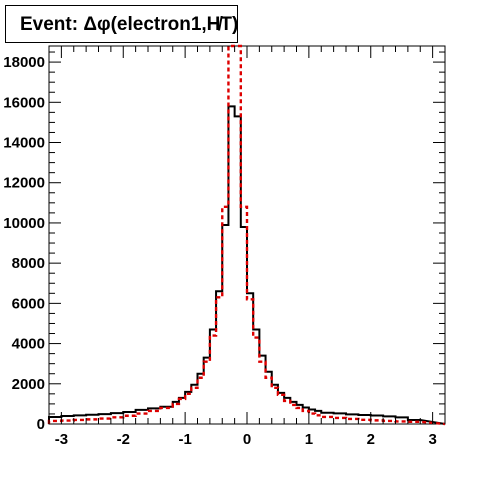 The image size is (496, 477). I want to click on chart-title: Event: Δφ(electron1,H̸T), so click(129, 24).